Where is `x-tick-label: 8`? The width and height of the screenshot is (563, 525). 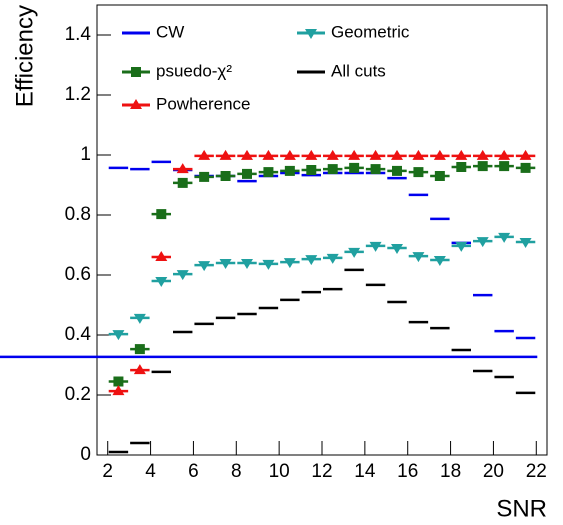
x-tick-label: 8 is located at coordinates (236, 471).